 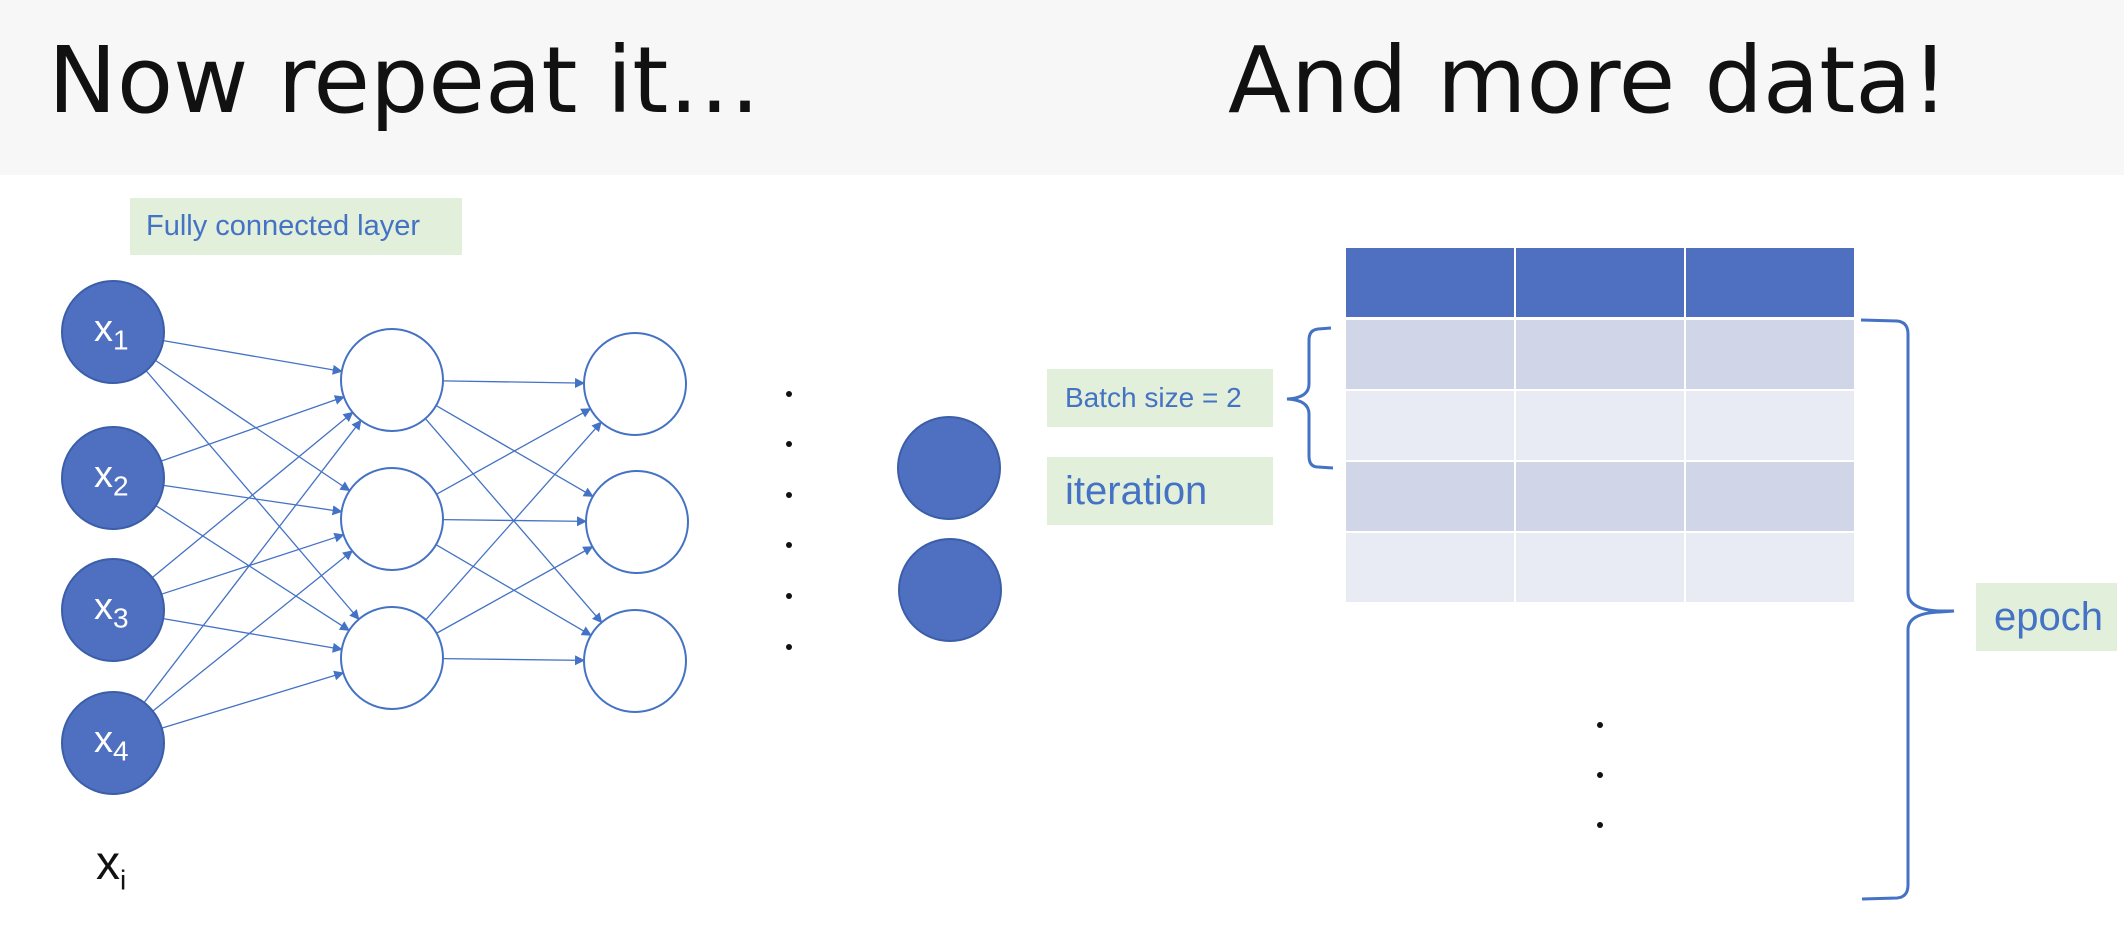 I want to click on input-label-2: x2, so click(x=111, y=478).